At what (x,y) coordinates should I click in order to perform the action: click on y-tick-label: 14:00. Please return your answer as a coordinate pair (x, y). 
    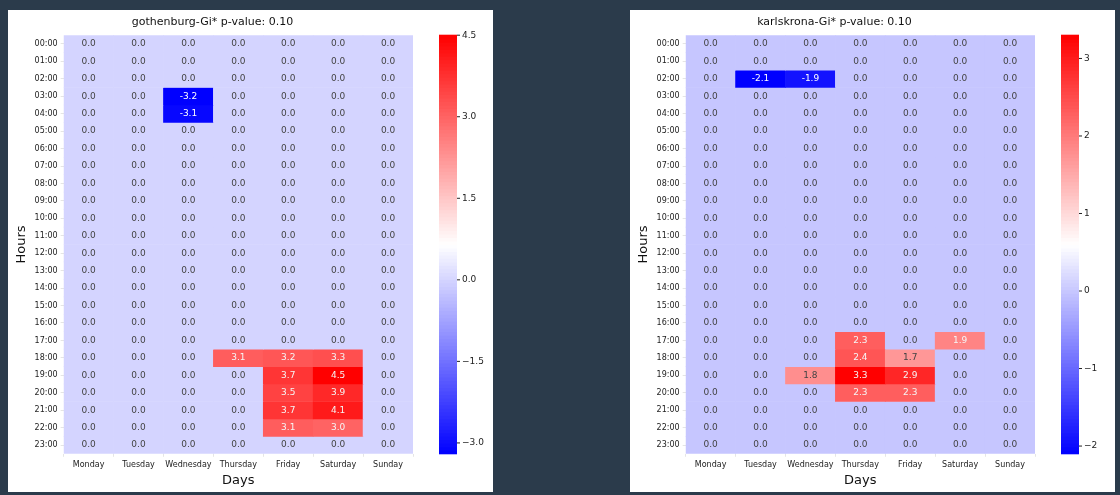
    Looking at the image, I should click on (668, 288).